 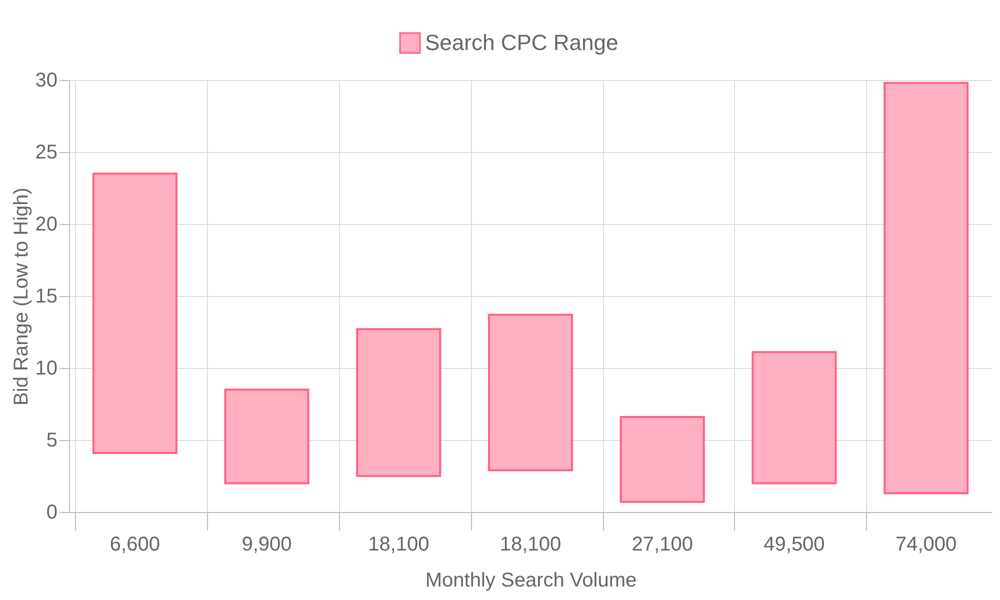 I want to click on x-tick-label: 9,900, so click(x=267, y=545).